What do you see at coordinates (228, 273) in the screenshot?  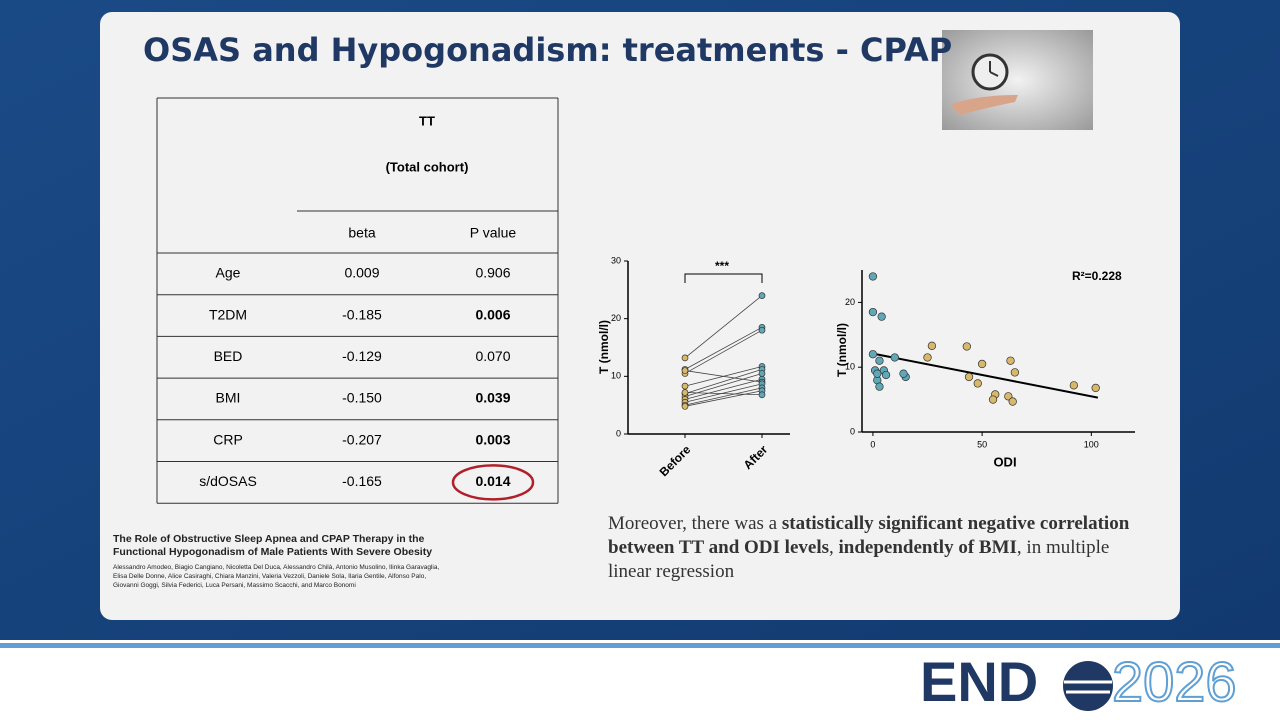 I see `row-label: Age` at bounding box center [228, 273].